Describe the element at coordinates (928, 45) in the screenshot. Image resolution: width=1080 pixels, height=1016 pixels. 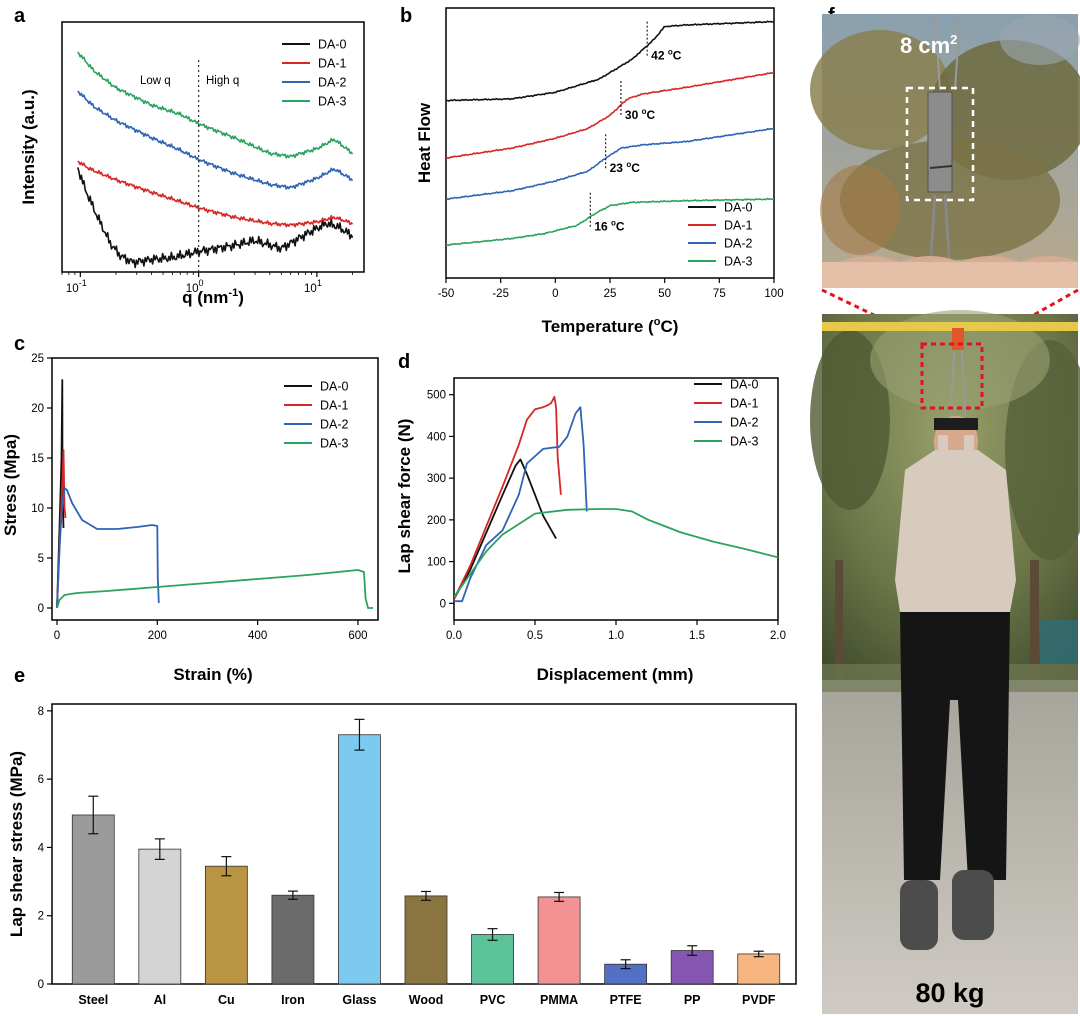
I see `bond-area-label: 8 cm2` at that location.